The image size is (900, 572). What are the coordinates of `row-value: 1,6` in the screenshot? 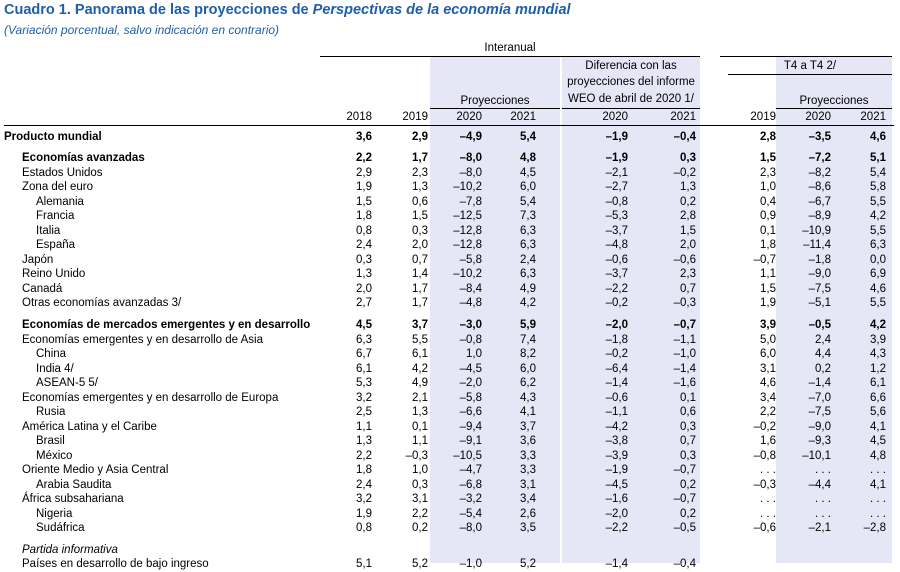 It's located at (768, 441).